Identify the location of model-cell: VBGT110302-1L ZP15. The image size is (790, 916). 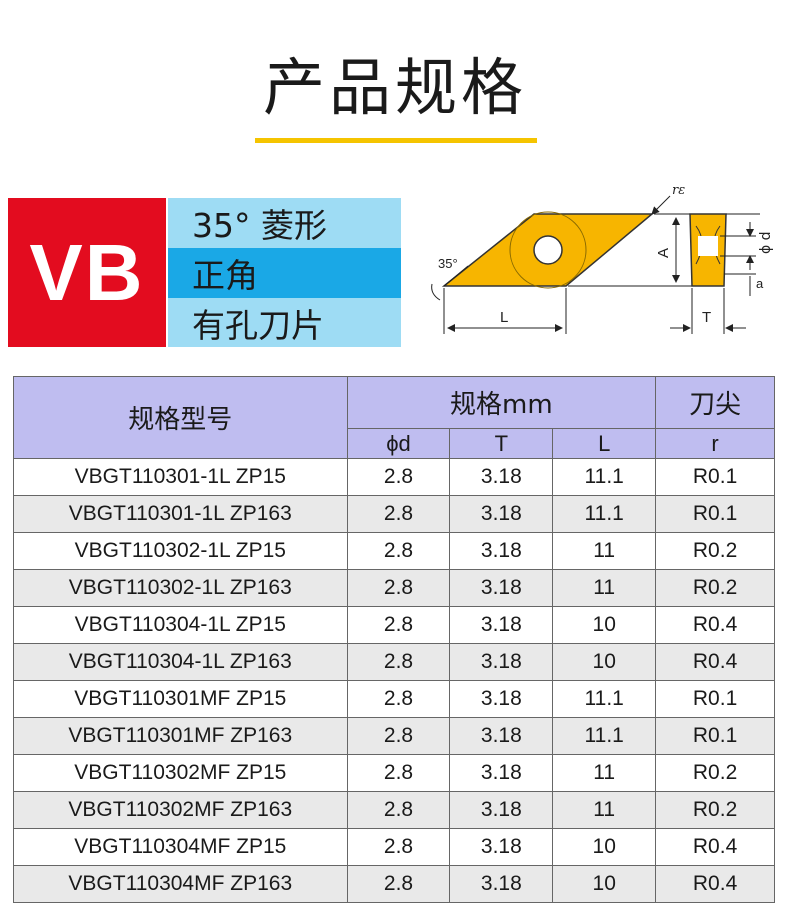
(180, 551).